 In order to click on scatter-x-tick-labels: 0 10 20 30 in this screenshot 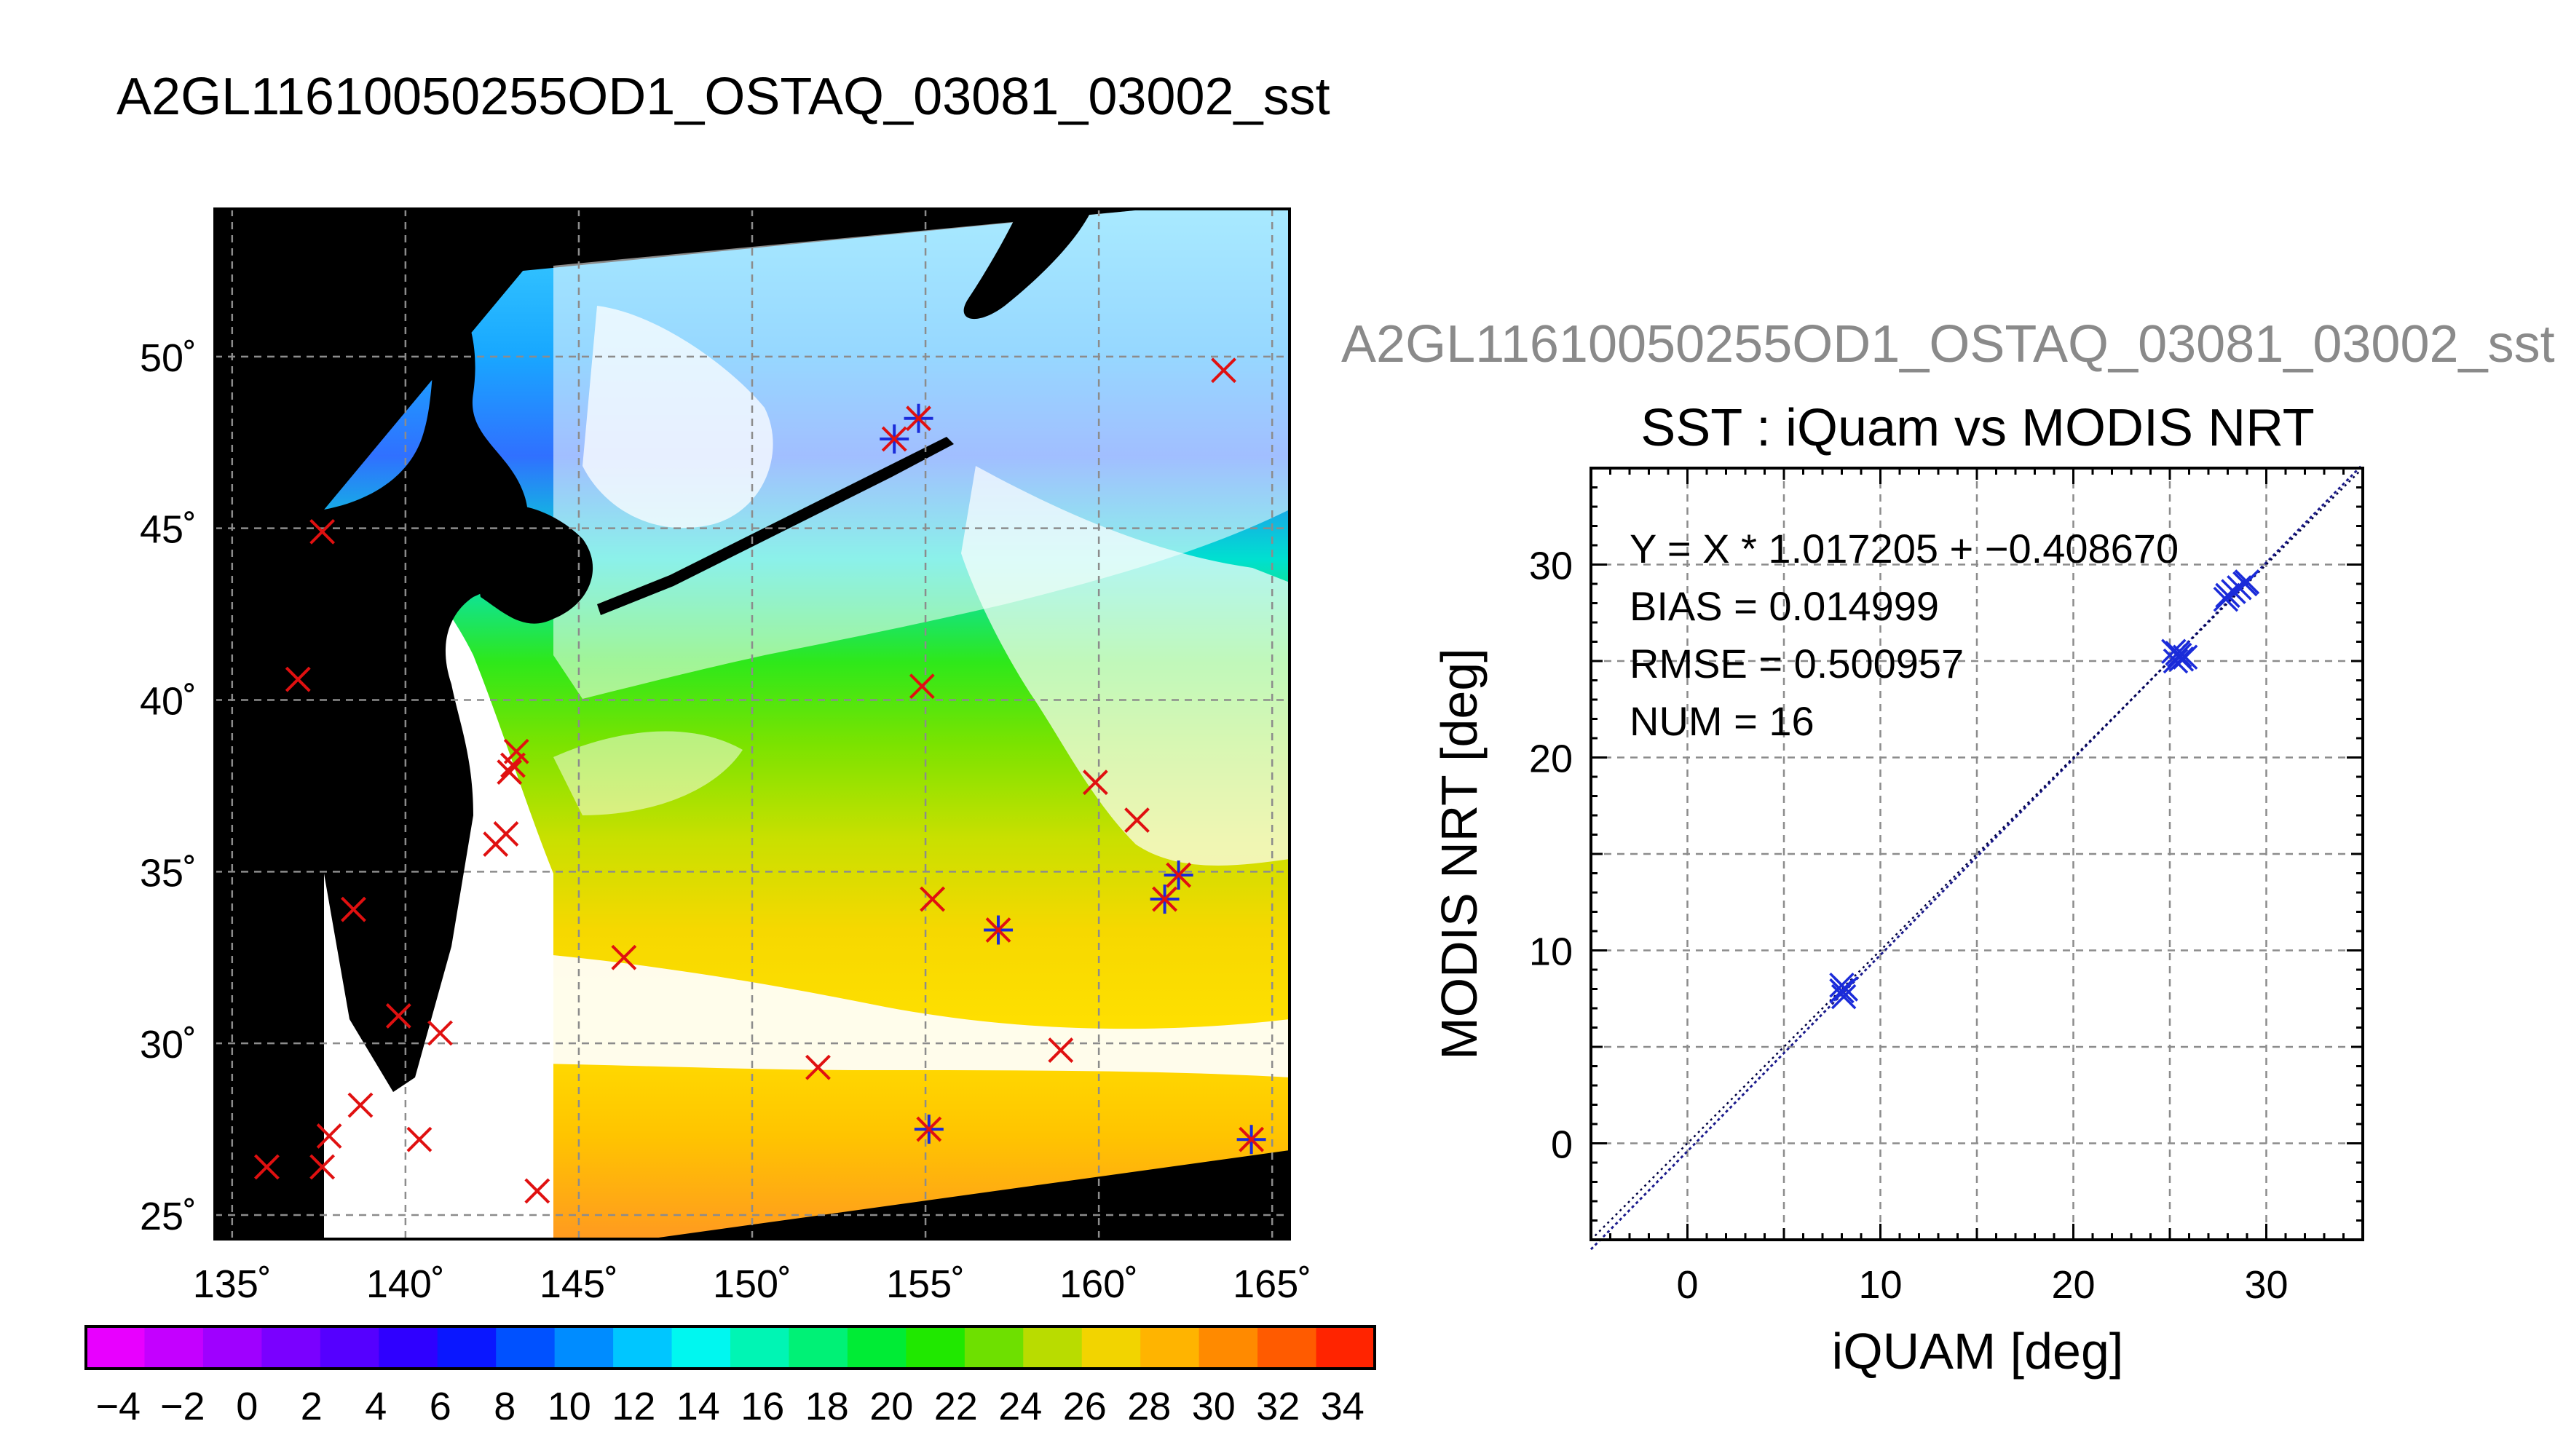, I will do `click(1982, 1285)`.